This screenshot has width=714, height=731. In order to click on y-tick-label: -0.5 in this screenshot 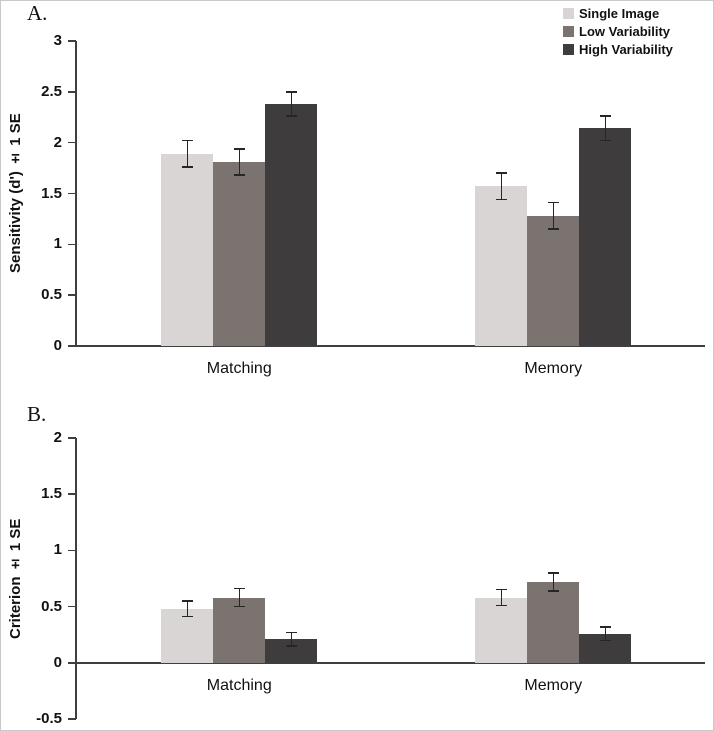, I will do `click(49, 718)`.